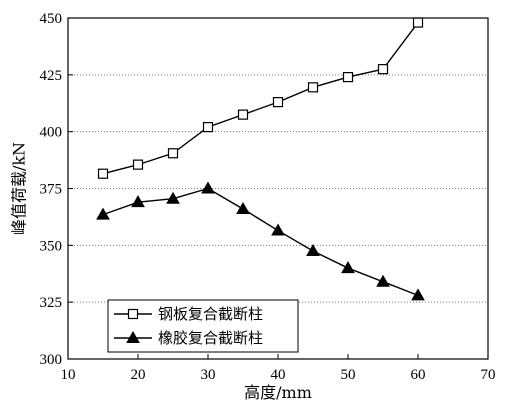  Describe the element at coordinates (51, 246) in the screenshot. I see `y-tick-label: 350` at that location.